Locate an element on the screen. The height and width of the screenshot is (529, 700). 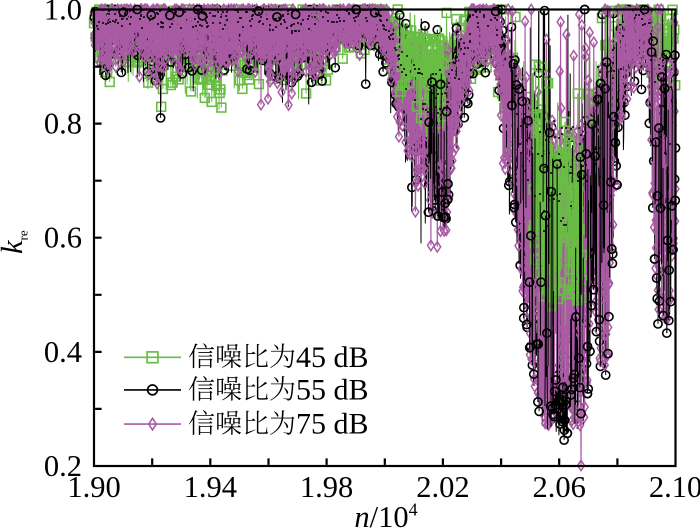
svg-text: 0.2 is located at coordinates (63, 466).